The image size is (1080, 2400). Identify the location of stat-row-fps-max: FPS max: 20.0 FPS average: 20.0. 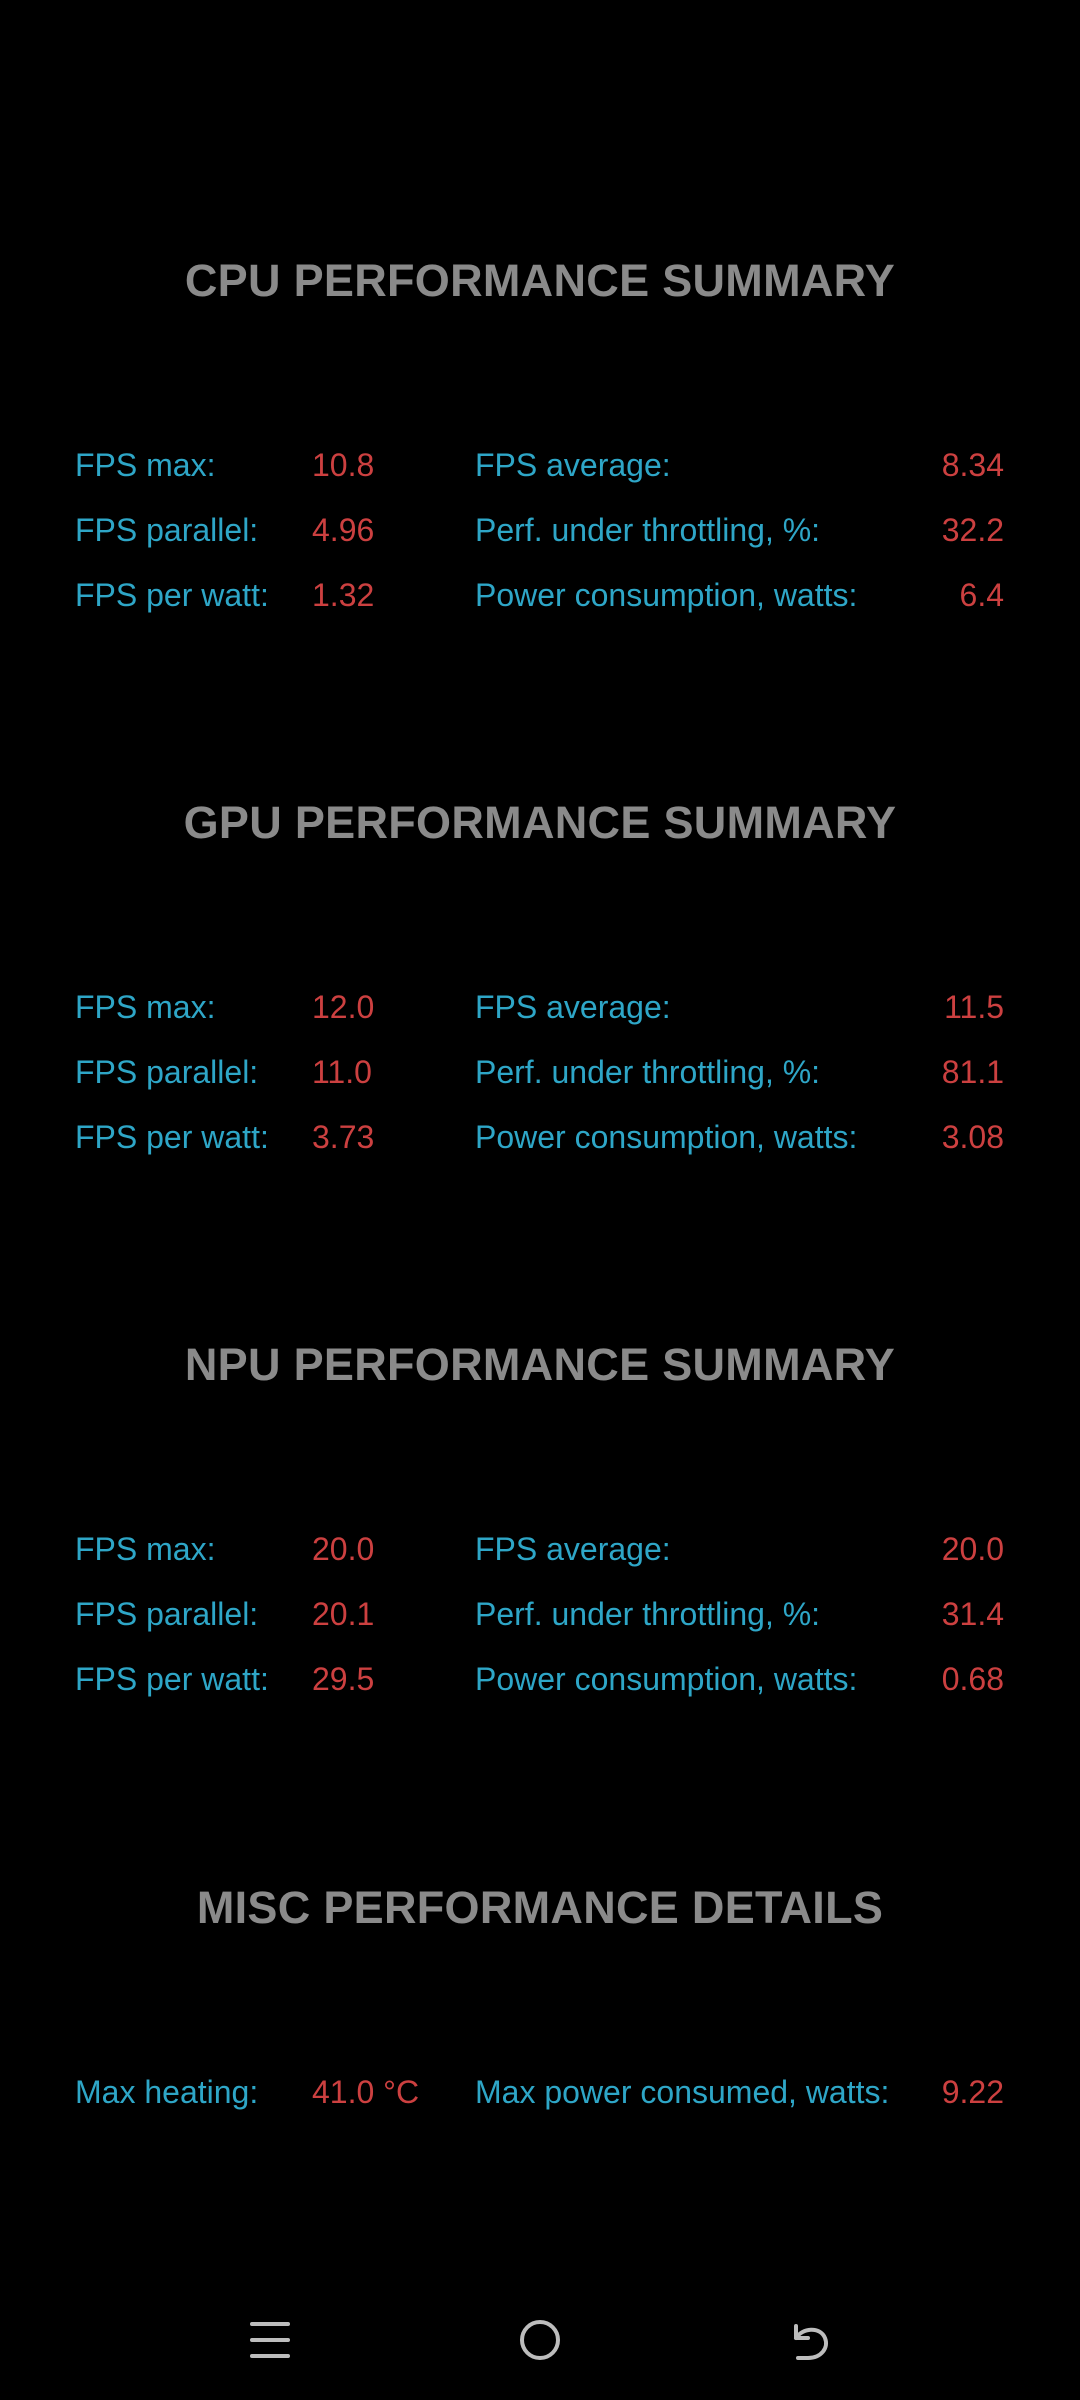
(540, 1554).